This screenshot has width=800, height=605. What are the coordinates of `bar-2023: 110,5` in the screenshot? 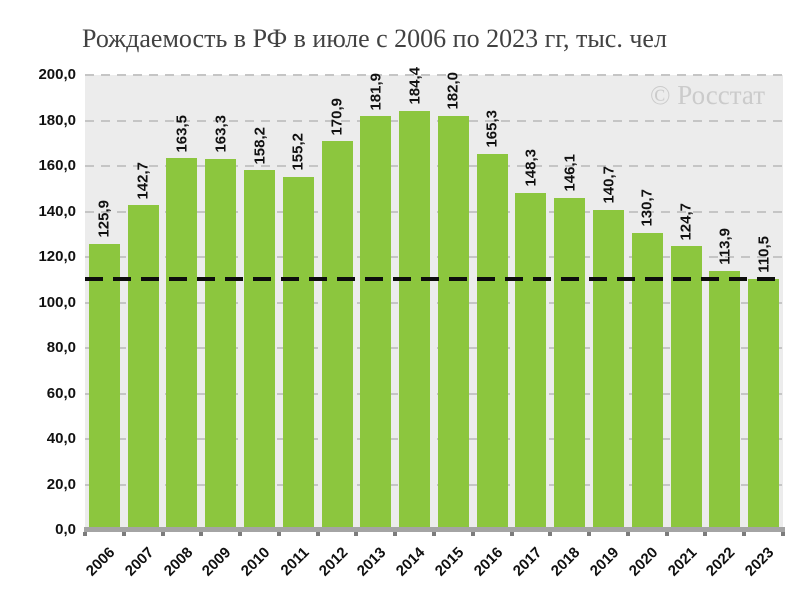 It's located at (764, 383).